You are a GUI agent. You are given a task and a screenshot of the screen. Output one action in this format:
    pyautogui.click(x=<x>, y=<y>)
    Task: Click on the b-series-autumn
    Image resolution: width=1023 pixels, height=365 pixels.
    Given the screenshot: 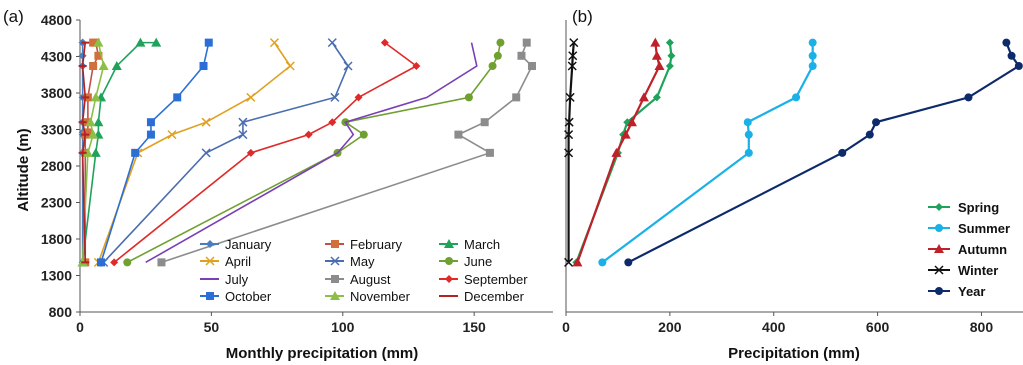 What is the action you would take?
    pyautogui.click(x=618, y=152)
    